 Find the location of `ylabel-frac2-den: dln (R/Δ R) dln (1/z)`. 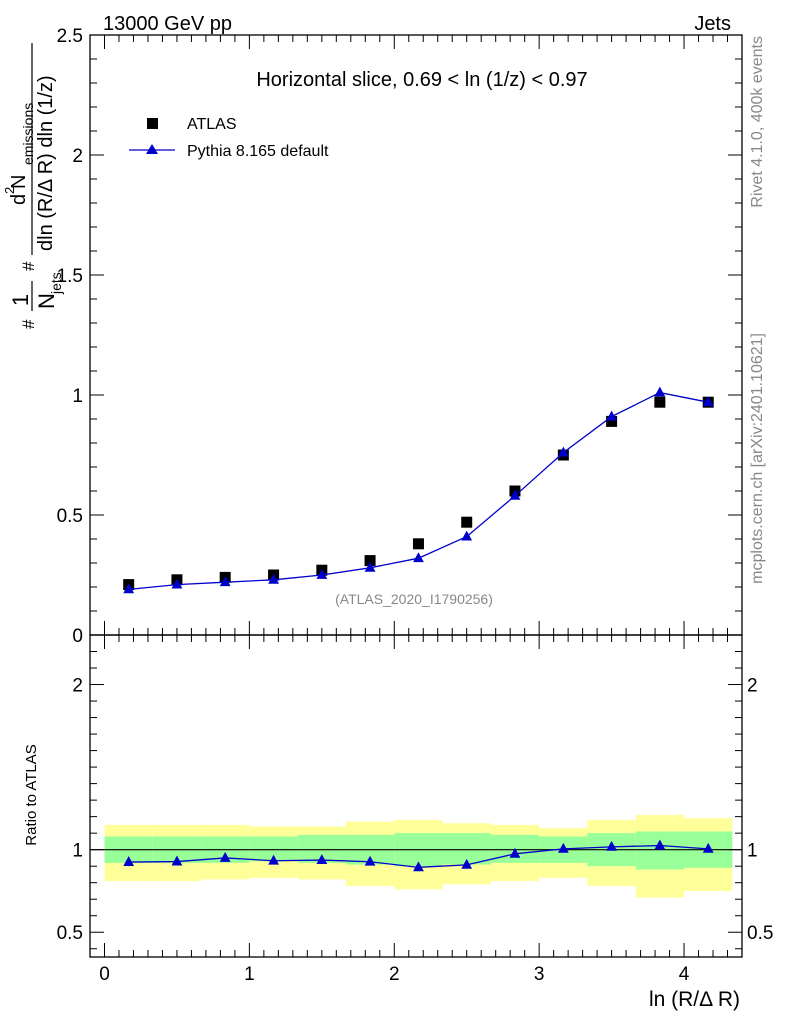

ylabel-frac2-den: dln (R/Δ R) dln (1/z) is located at coordinates (46, 163).